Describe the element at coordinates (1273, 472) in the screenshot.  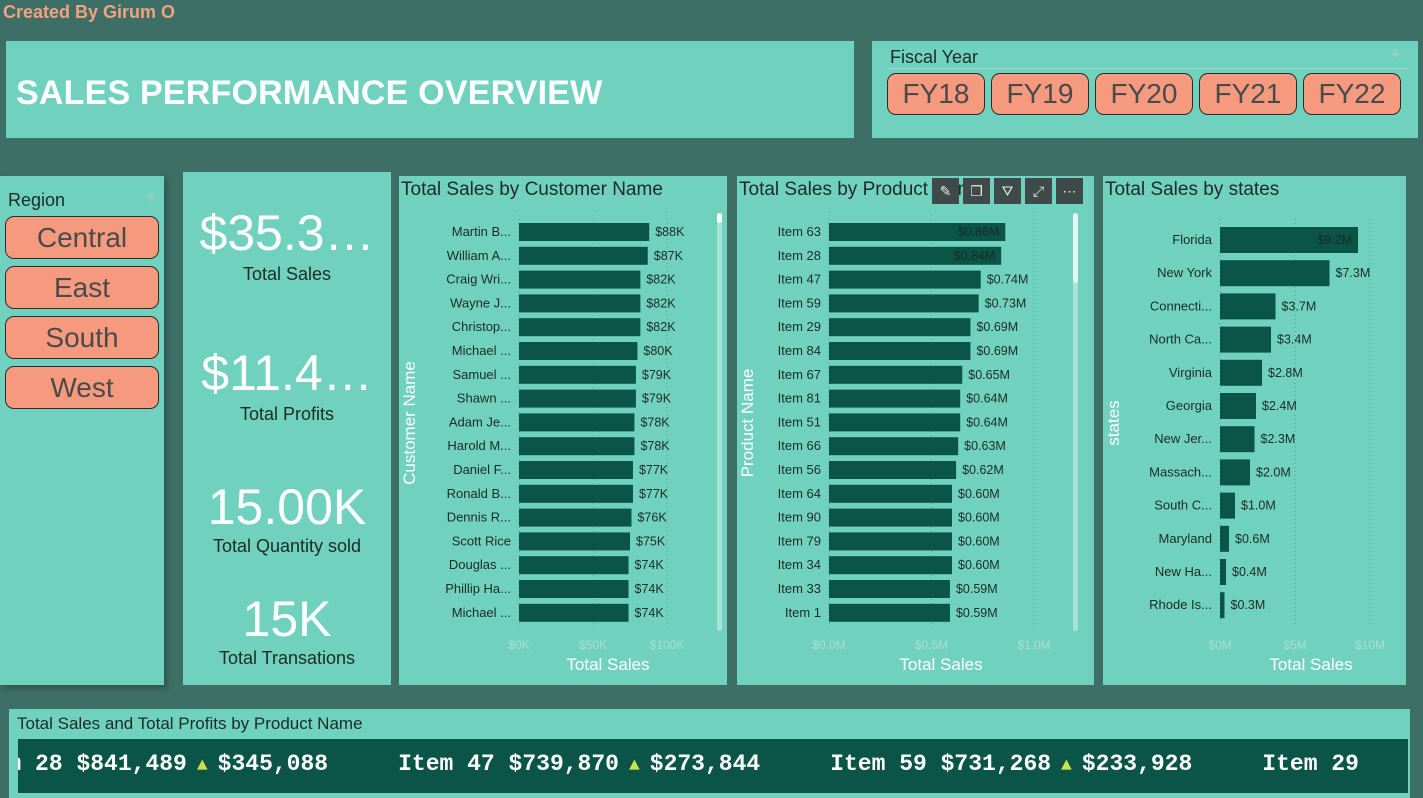
I see `data-label: $2.0M` at that location.